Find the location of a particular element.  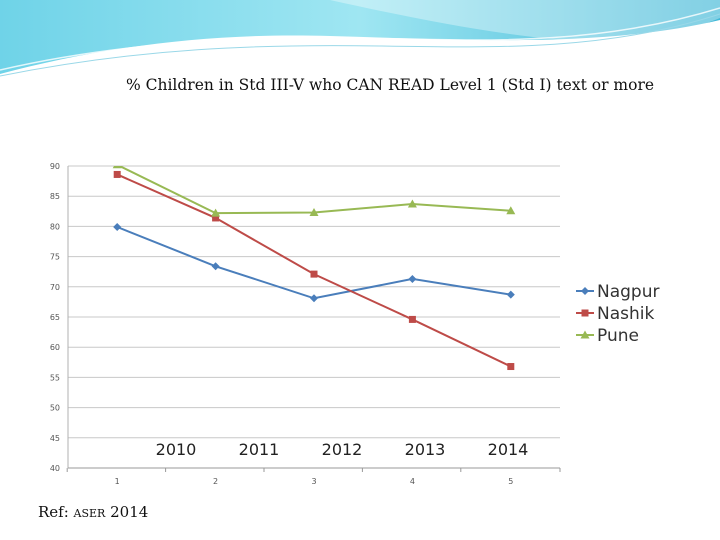

legend-item-nagpur: Nagpur is located at coordinates (617, 292).